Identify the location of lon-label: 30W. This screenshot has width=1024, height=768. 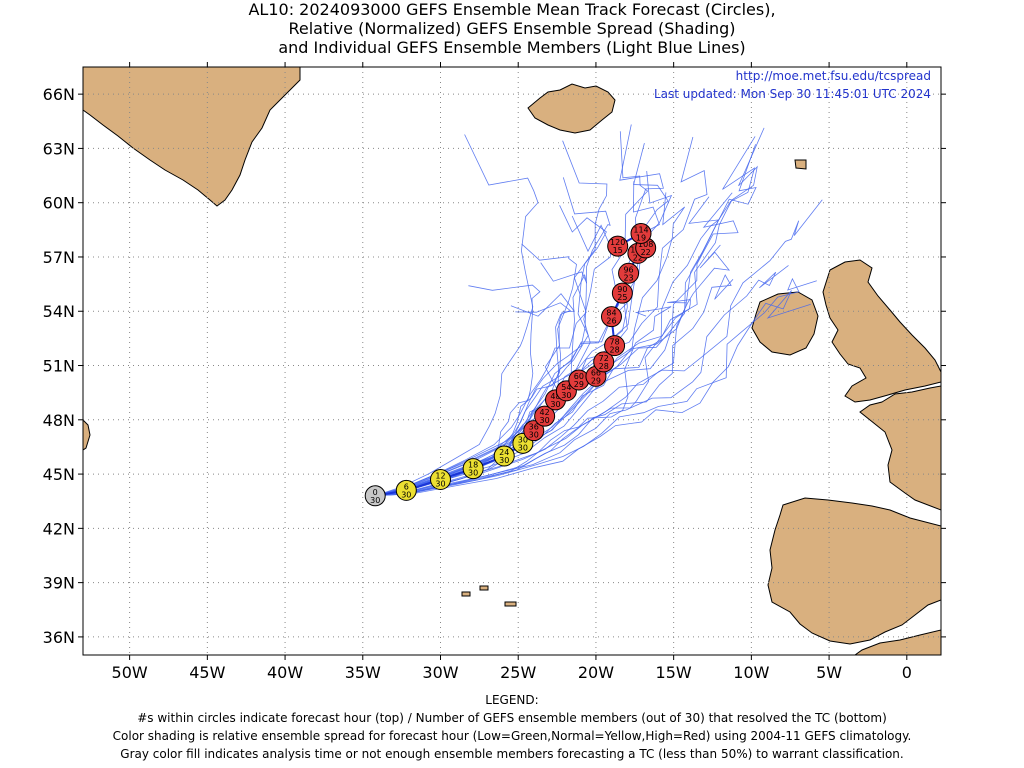
(440, 672).